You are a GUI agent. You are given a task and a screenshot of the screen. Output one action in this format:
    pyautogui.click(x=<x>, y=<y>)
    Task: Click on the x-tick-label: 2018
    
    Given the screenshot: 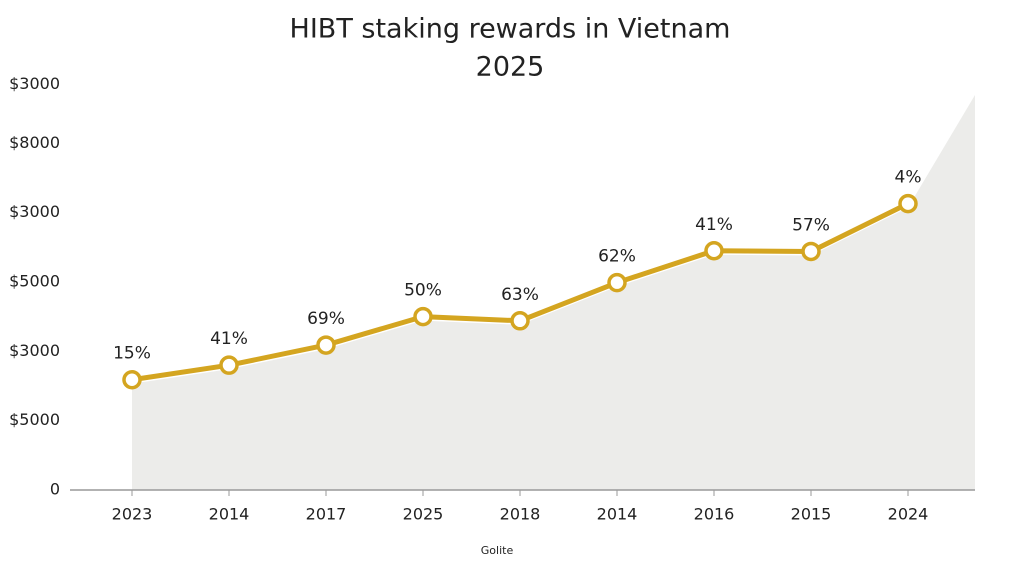 What is the action you would take?
    pyautogui.click(x=520, y=514)
    